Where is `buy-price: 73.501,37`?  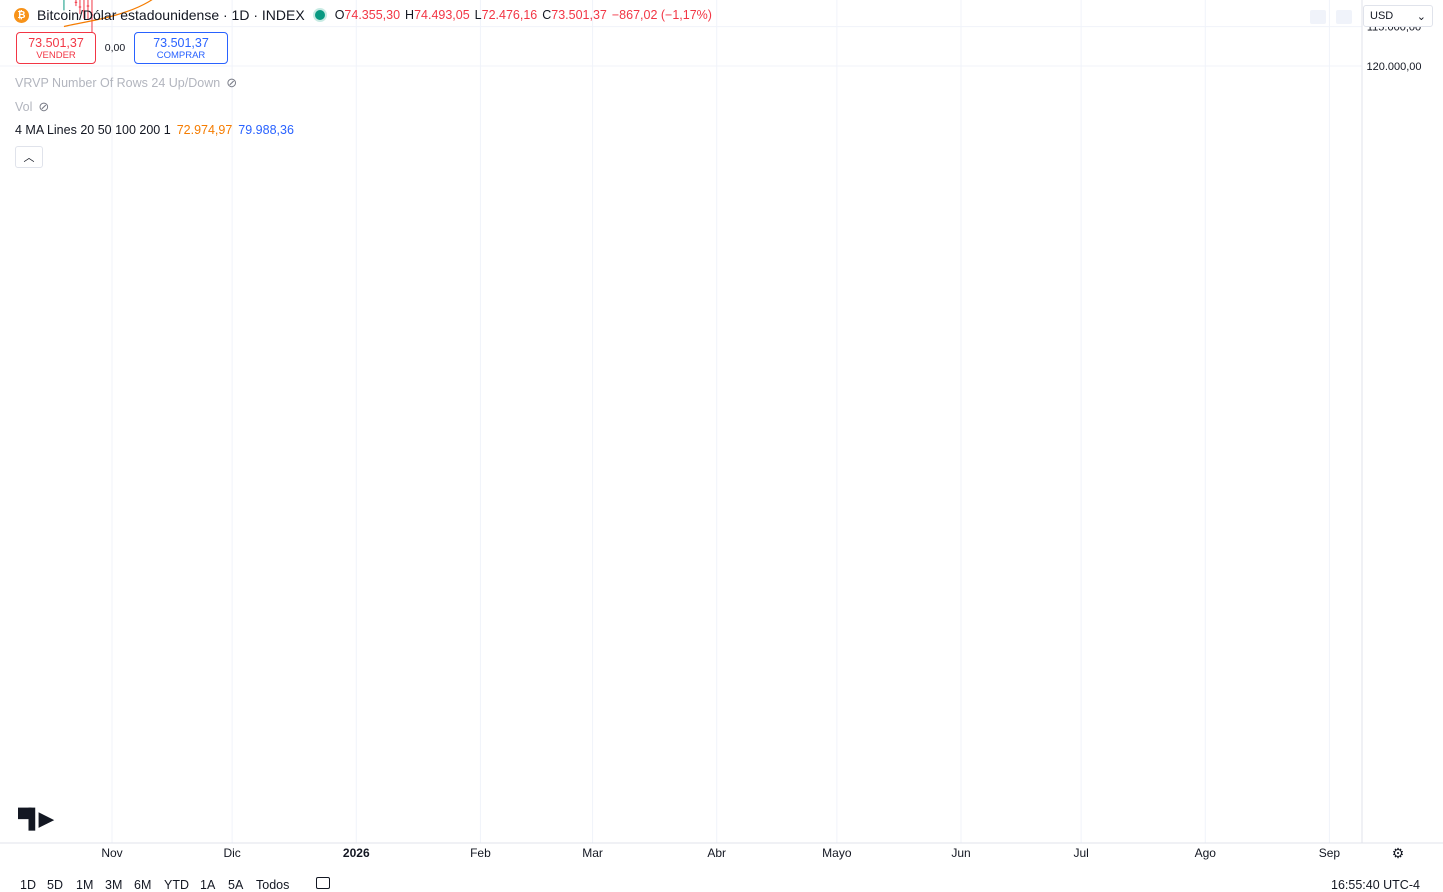
buy-price: 73.501,37 is located at coordinates (181, 42).